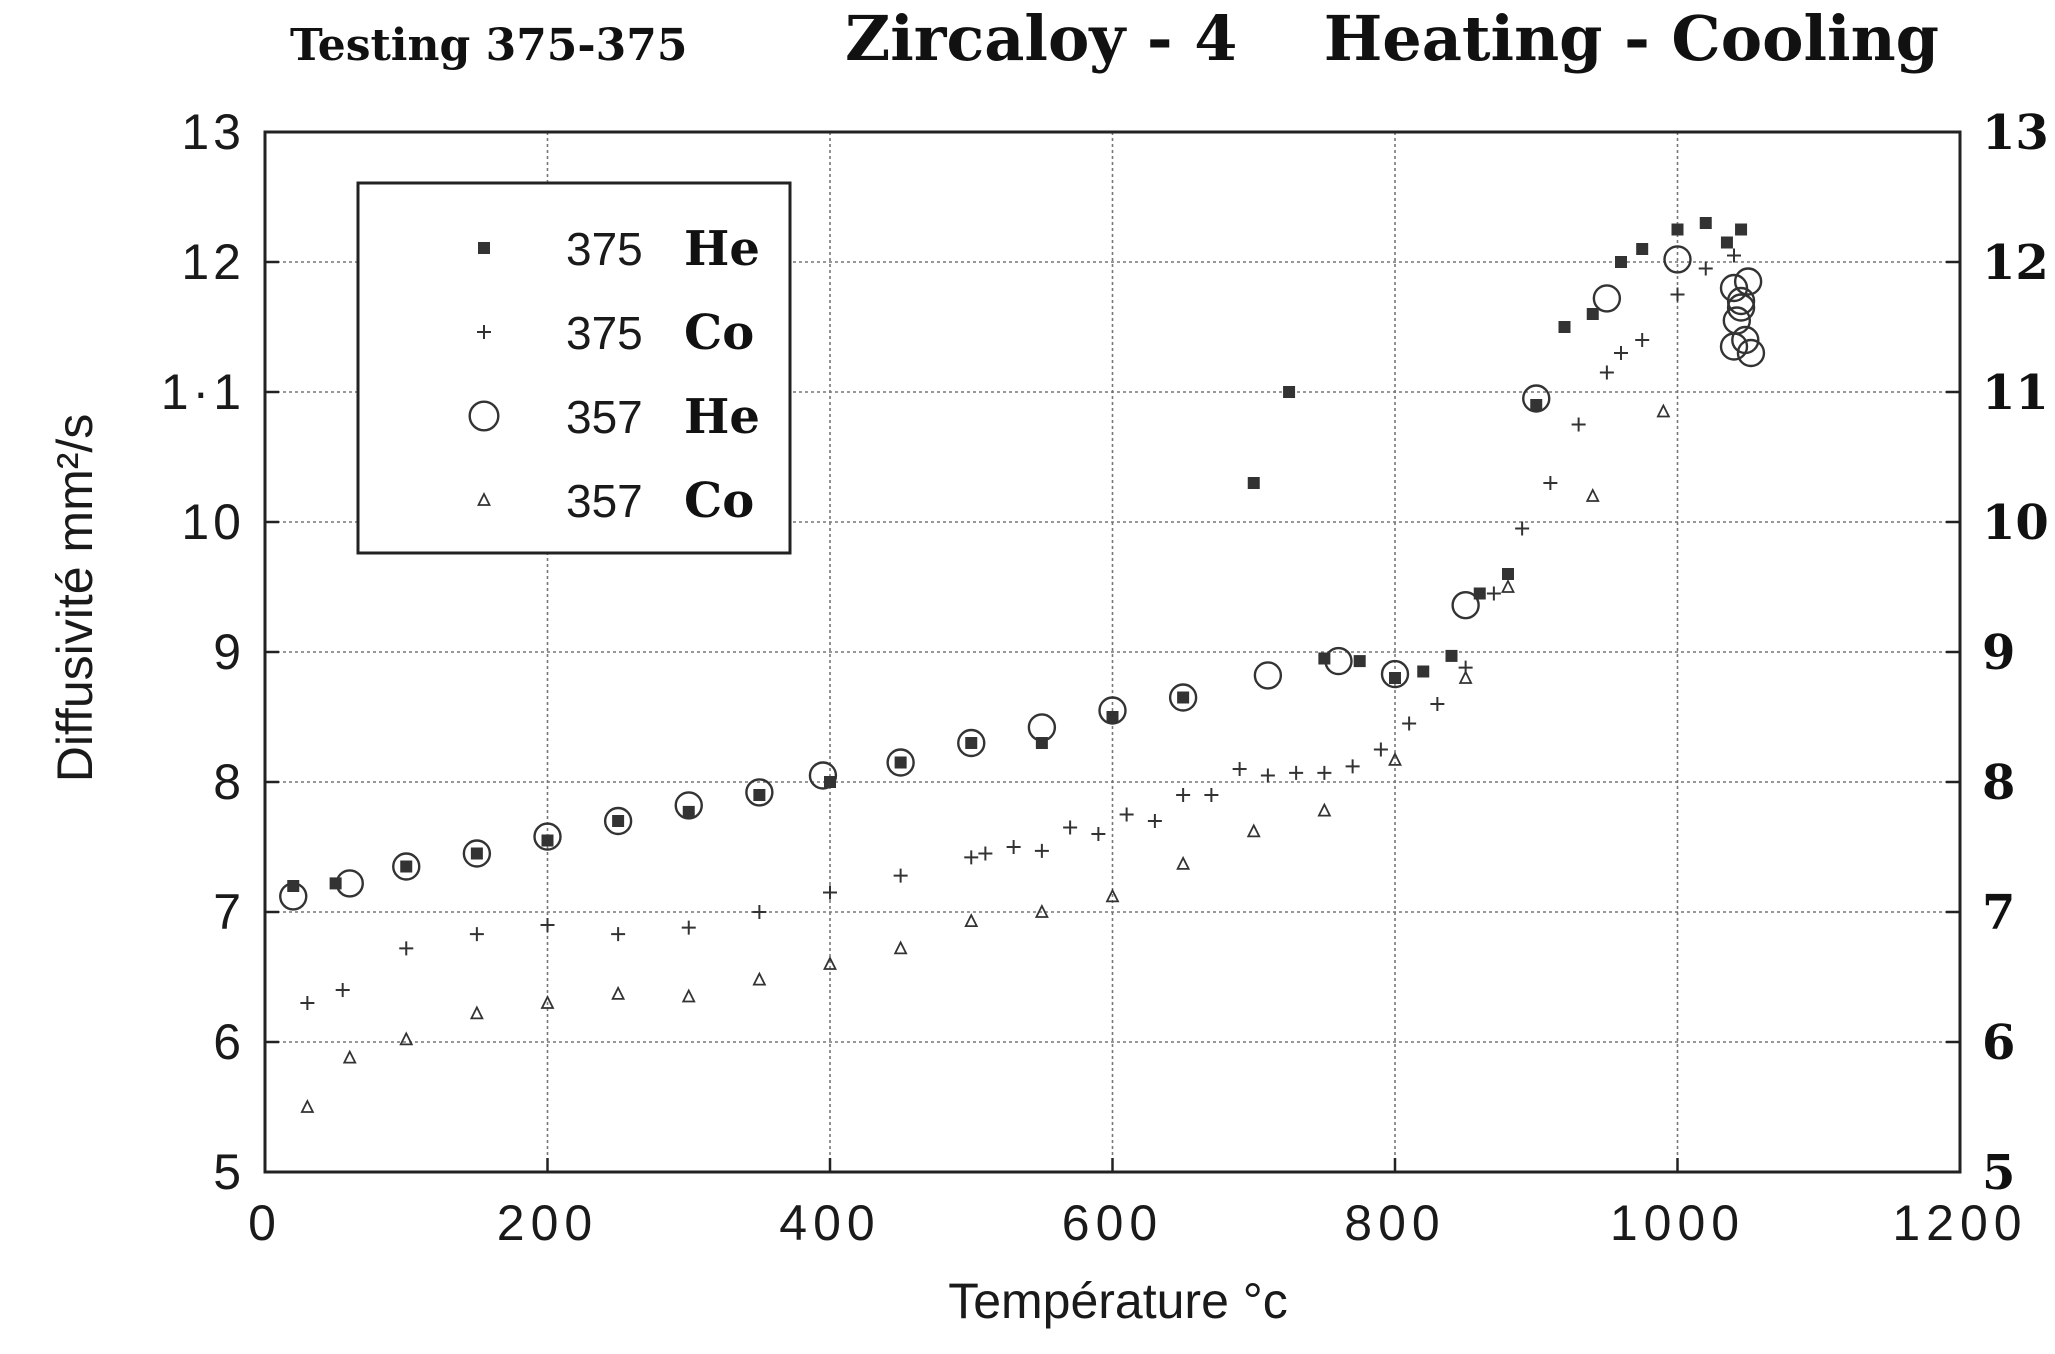 The image size is (2055, 1354). I want to click on legend-box, so click(574, 368).